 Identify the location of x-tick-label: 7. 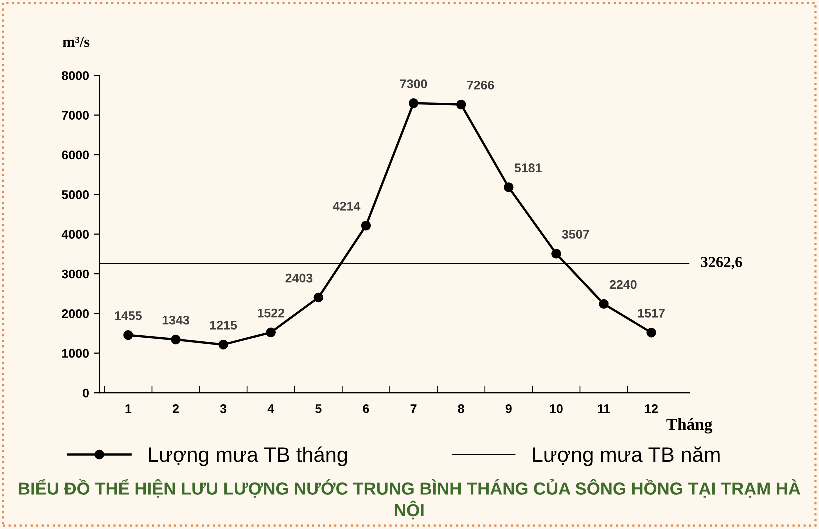
(413, 409).